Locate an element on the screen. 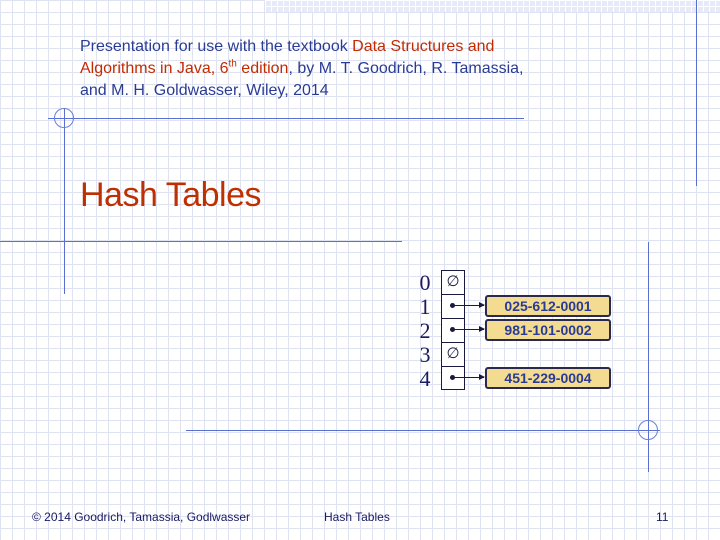  bucket-index: 2 is located at coordinates (425, 330).